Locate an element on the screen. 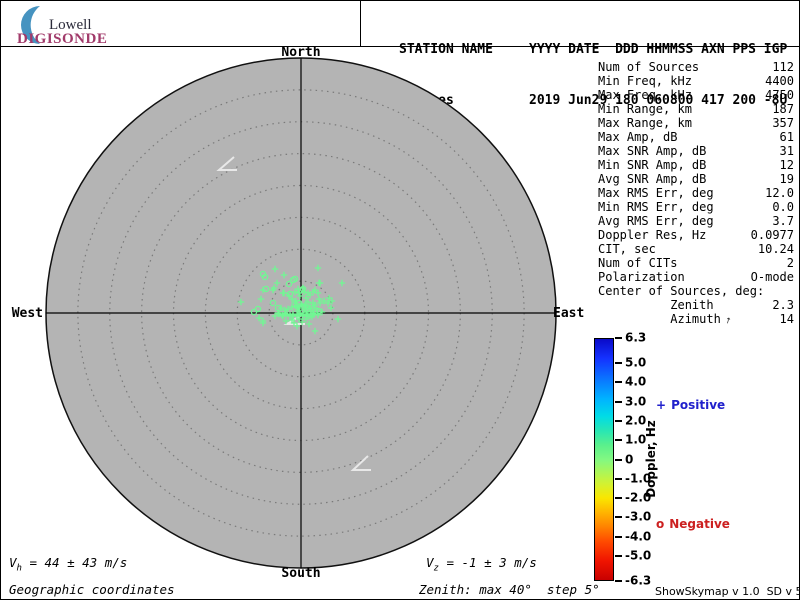 The width and height of the screenshot is (800, 600). stat-label: Polarization is located at coordinates (641, 277).